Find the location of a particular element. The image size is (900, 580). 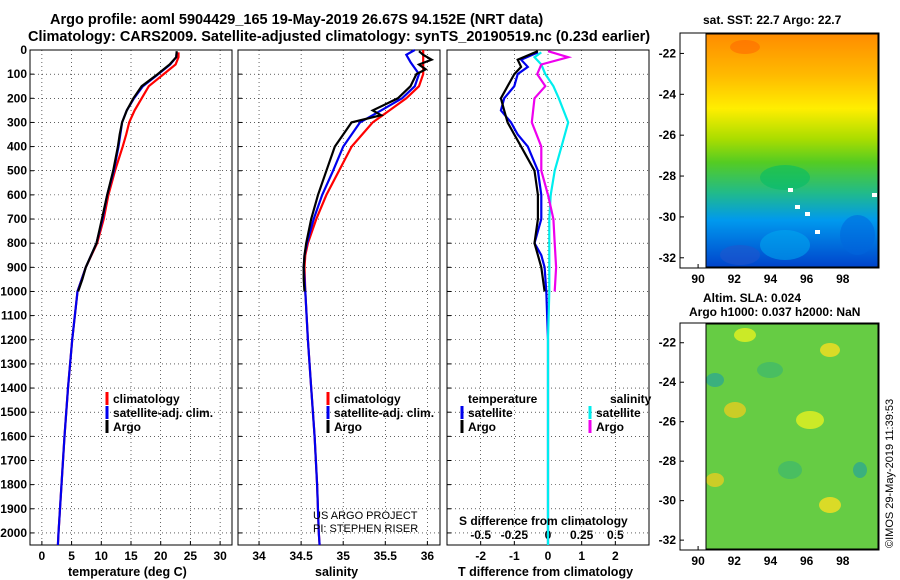

x-tick-label: 20 is located at coordinates (161, 556).